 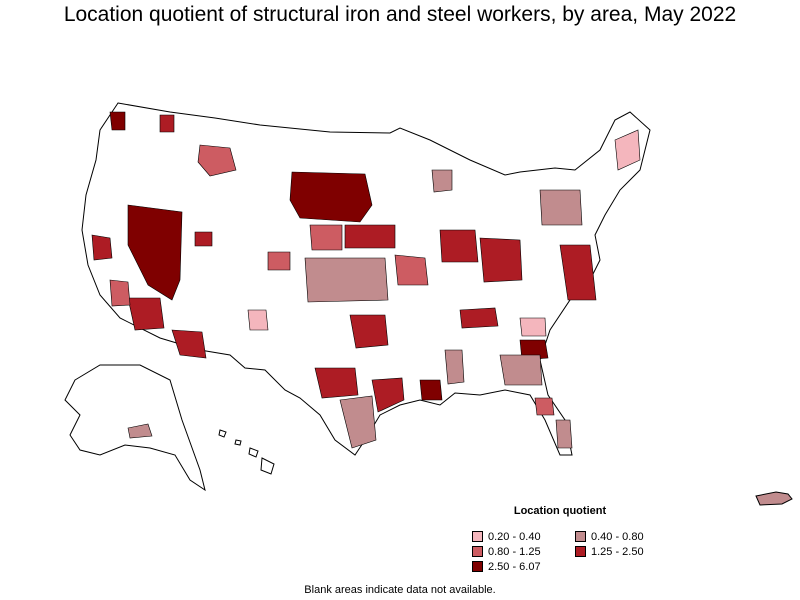 I want to click on area-florida-east, so click(x=564, y=434).